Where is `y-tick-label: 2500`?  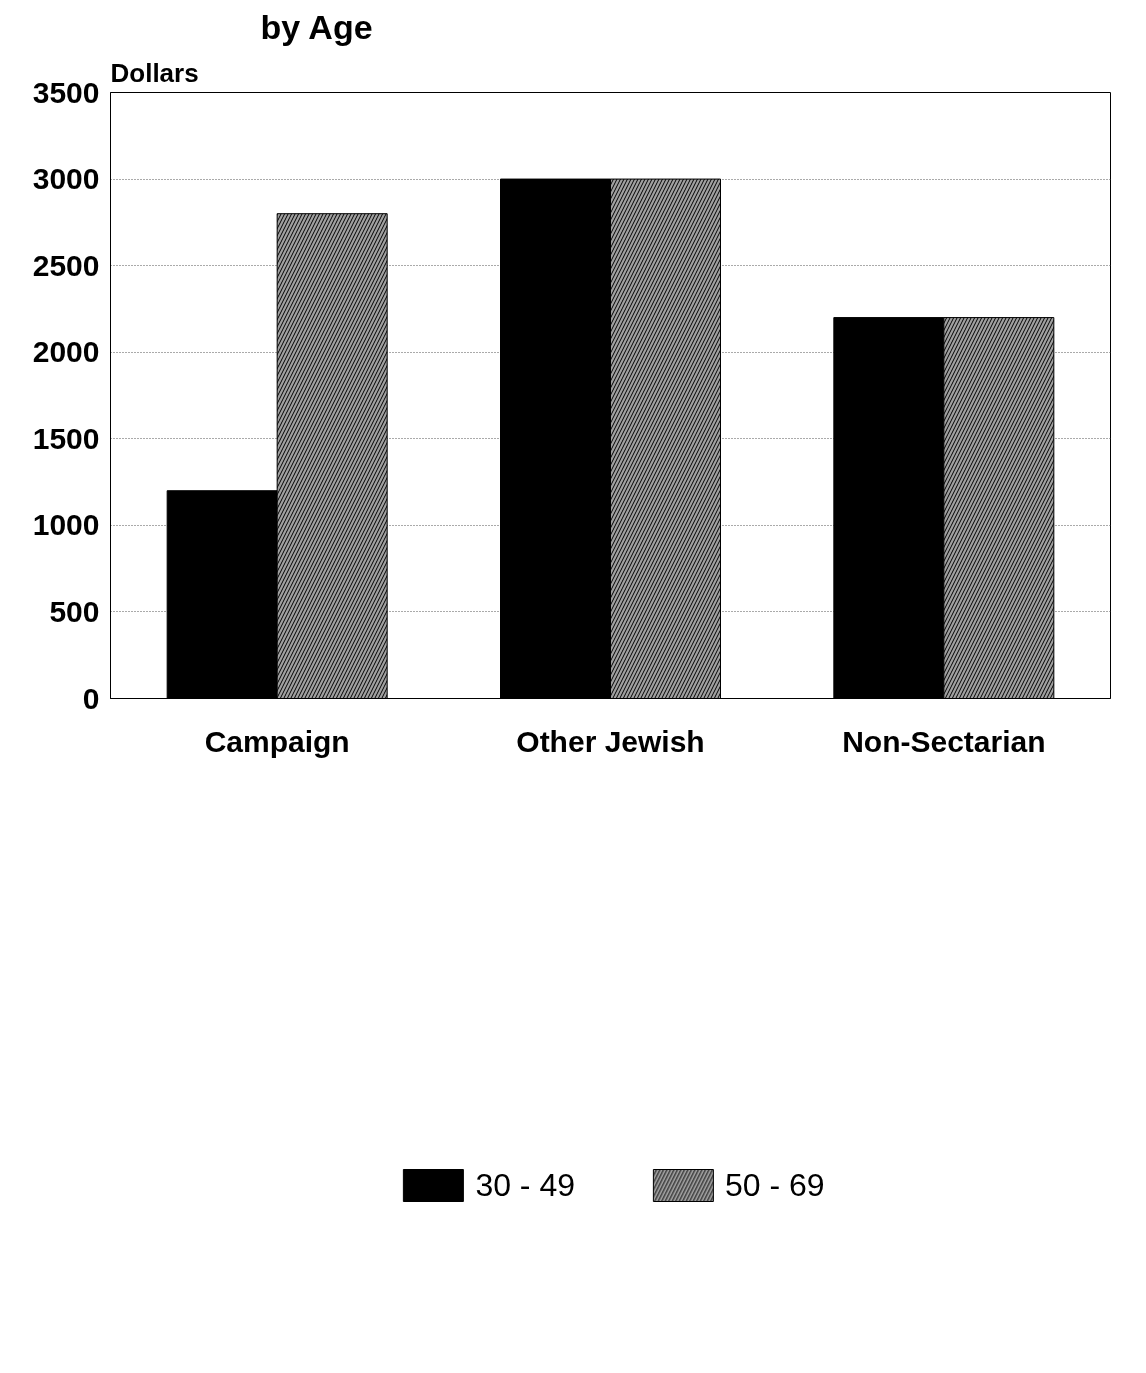 y-tick-label: 2500 is located at coordinates (66, 265).